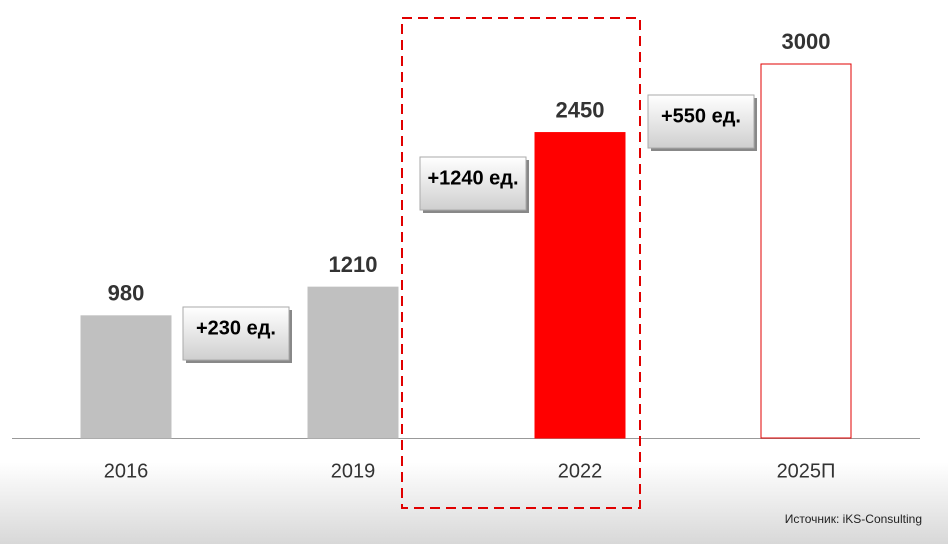 This screenshot has height=544, width=948. Describe the element at coordinates (580, 471) in the screenshot. I see `x-tick-label: 2022` at that location.